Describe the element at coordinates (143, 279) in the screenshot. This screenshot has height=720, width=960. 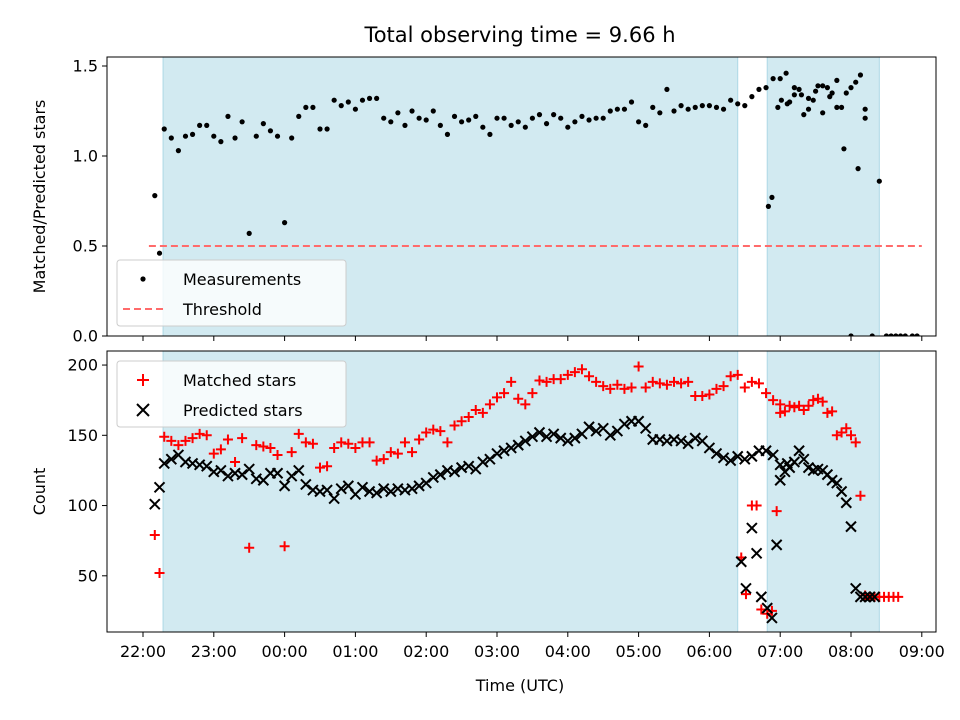
I see `legend-marker` at that location.